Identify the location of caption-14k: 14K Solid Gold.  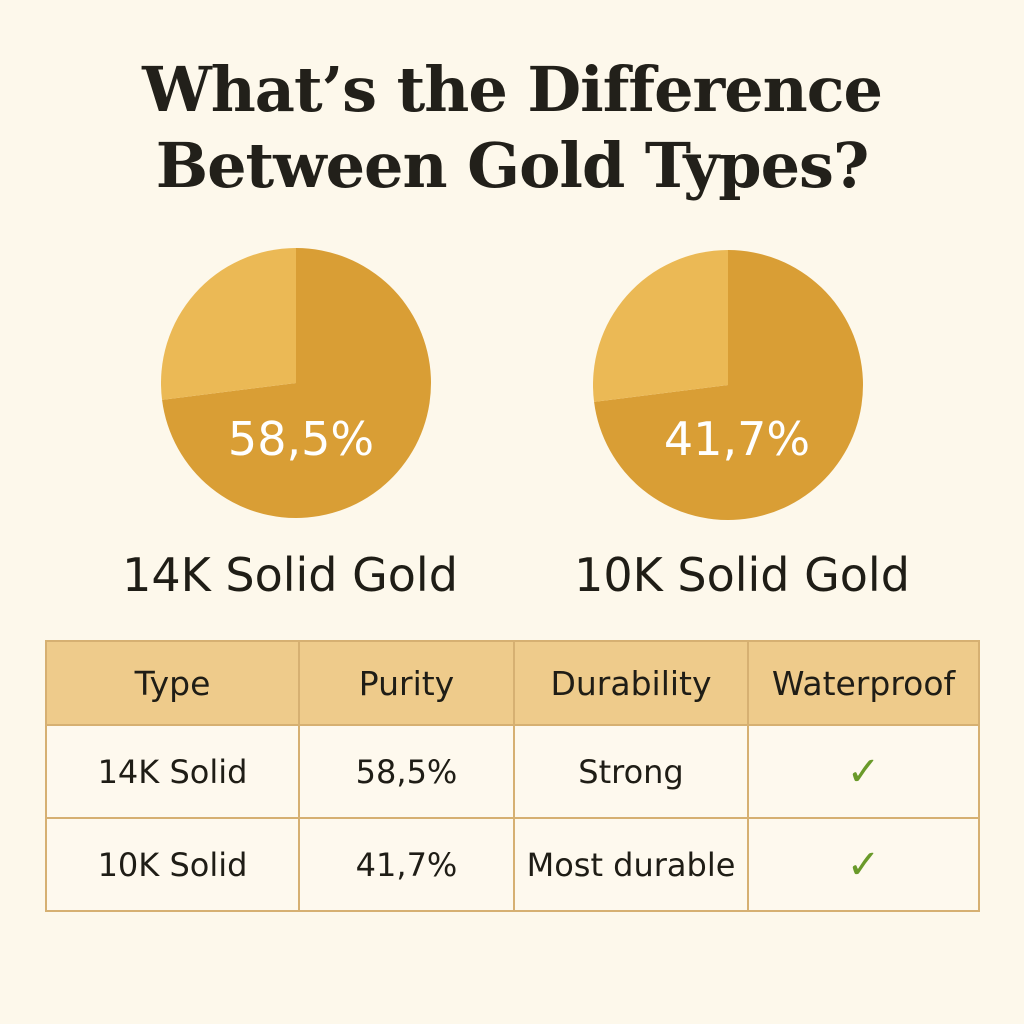
(290, 575).